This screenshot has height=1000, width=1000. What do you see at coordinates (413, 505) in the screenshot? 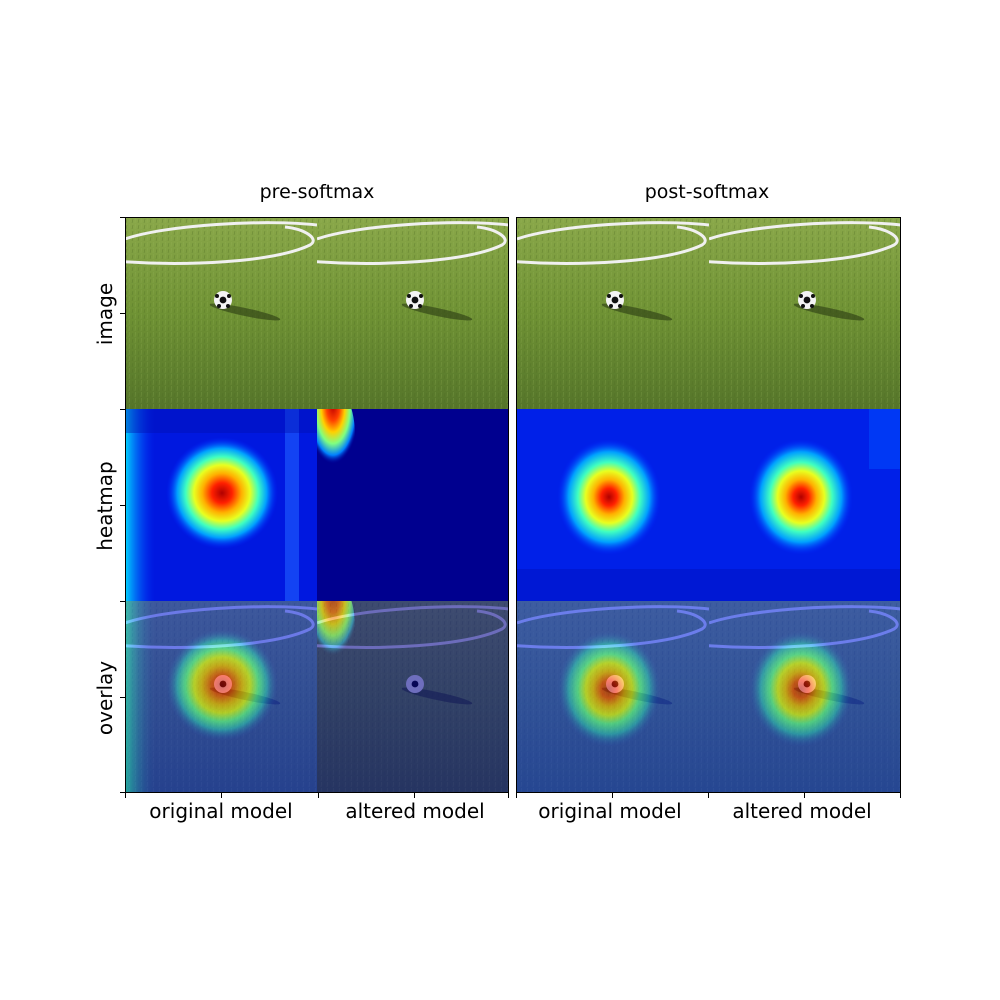
I see `heatmap-pre-altered` at bounding box center [413, 505].